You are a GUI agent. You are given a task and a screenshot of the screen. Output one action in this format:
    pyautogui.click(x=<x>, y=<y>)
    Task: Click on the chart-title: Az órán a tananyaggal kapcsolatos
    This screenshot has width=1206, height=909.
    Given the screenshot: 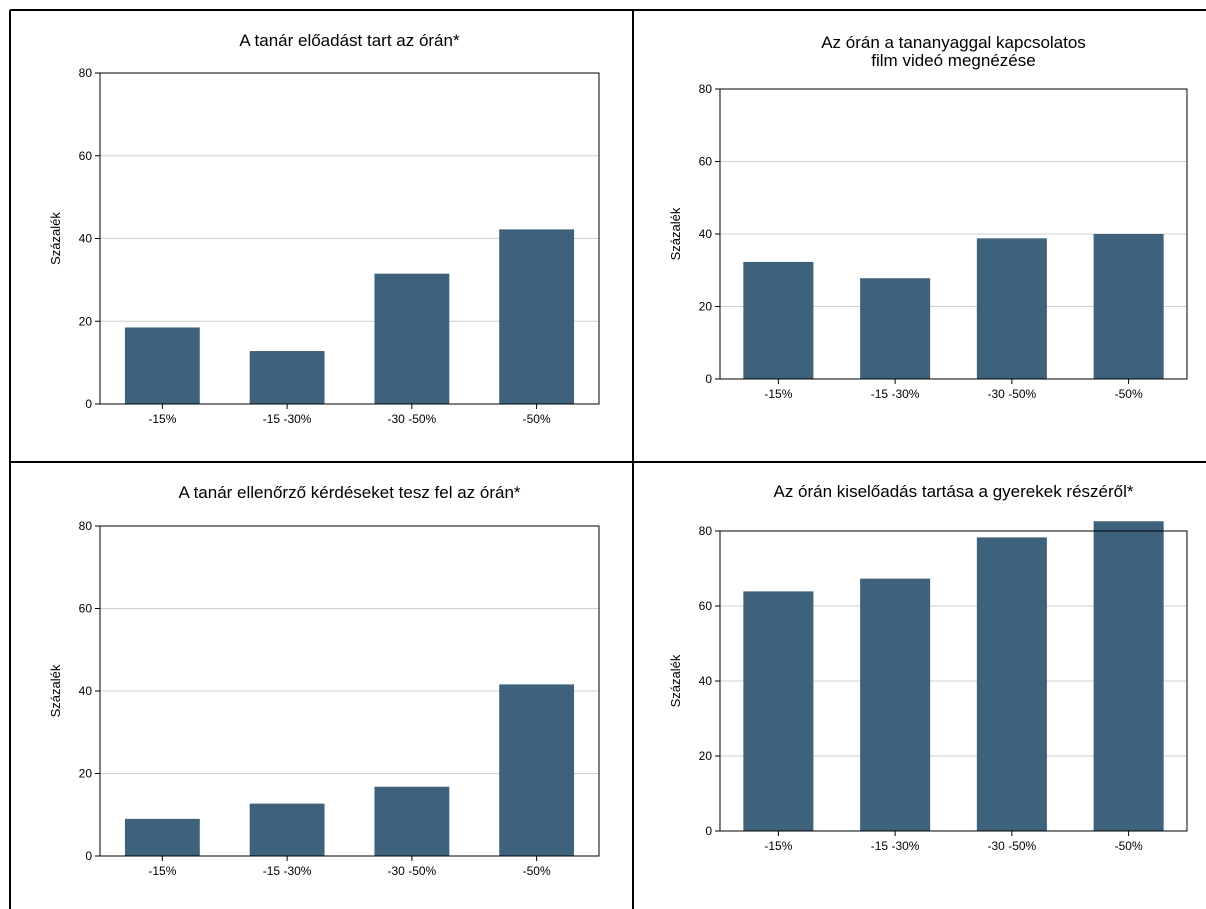 What is the action you would take?
    pyautogui.click(x=953, y=42)
    